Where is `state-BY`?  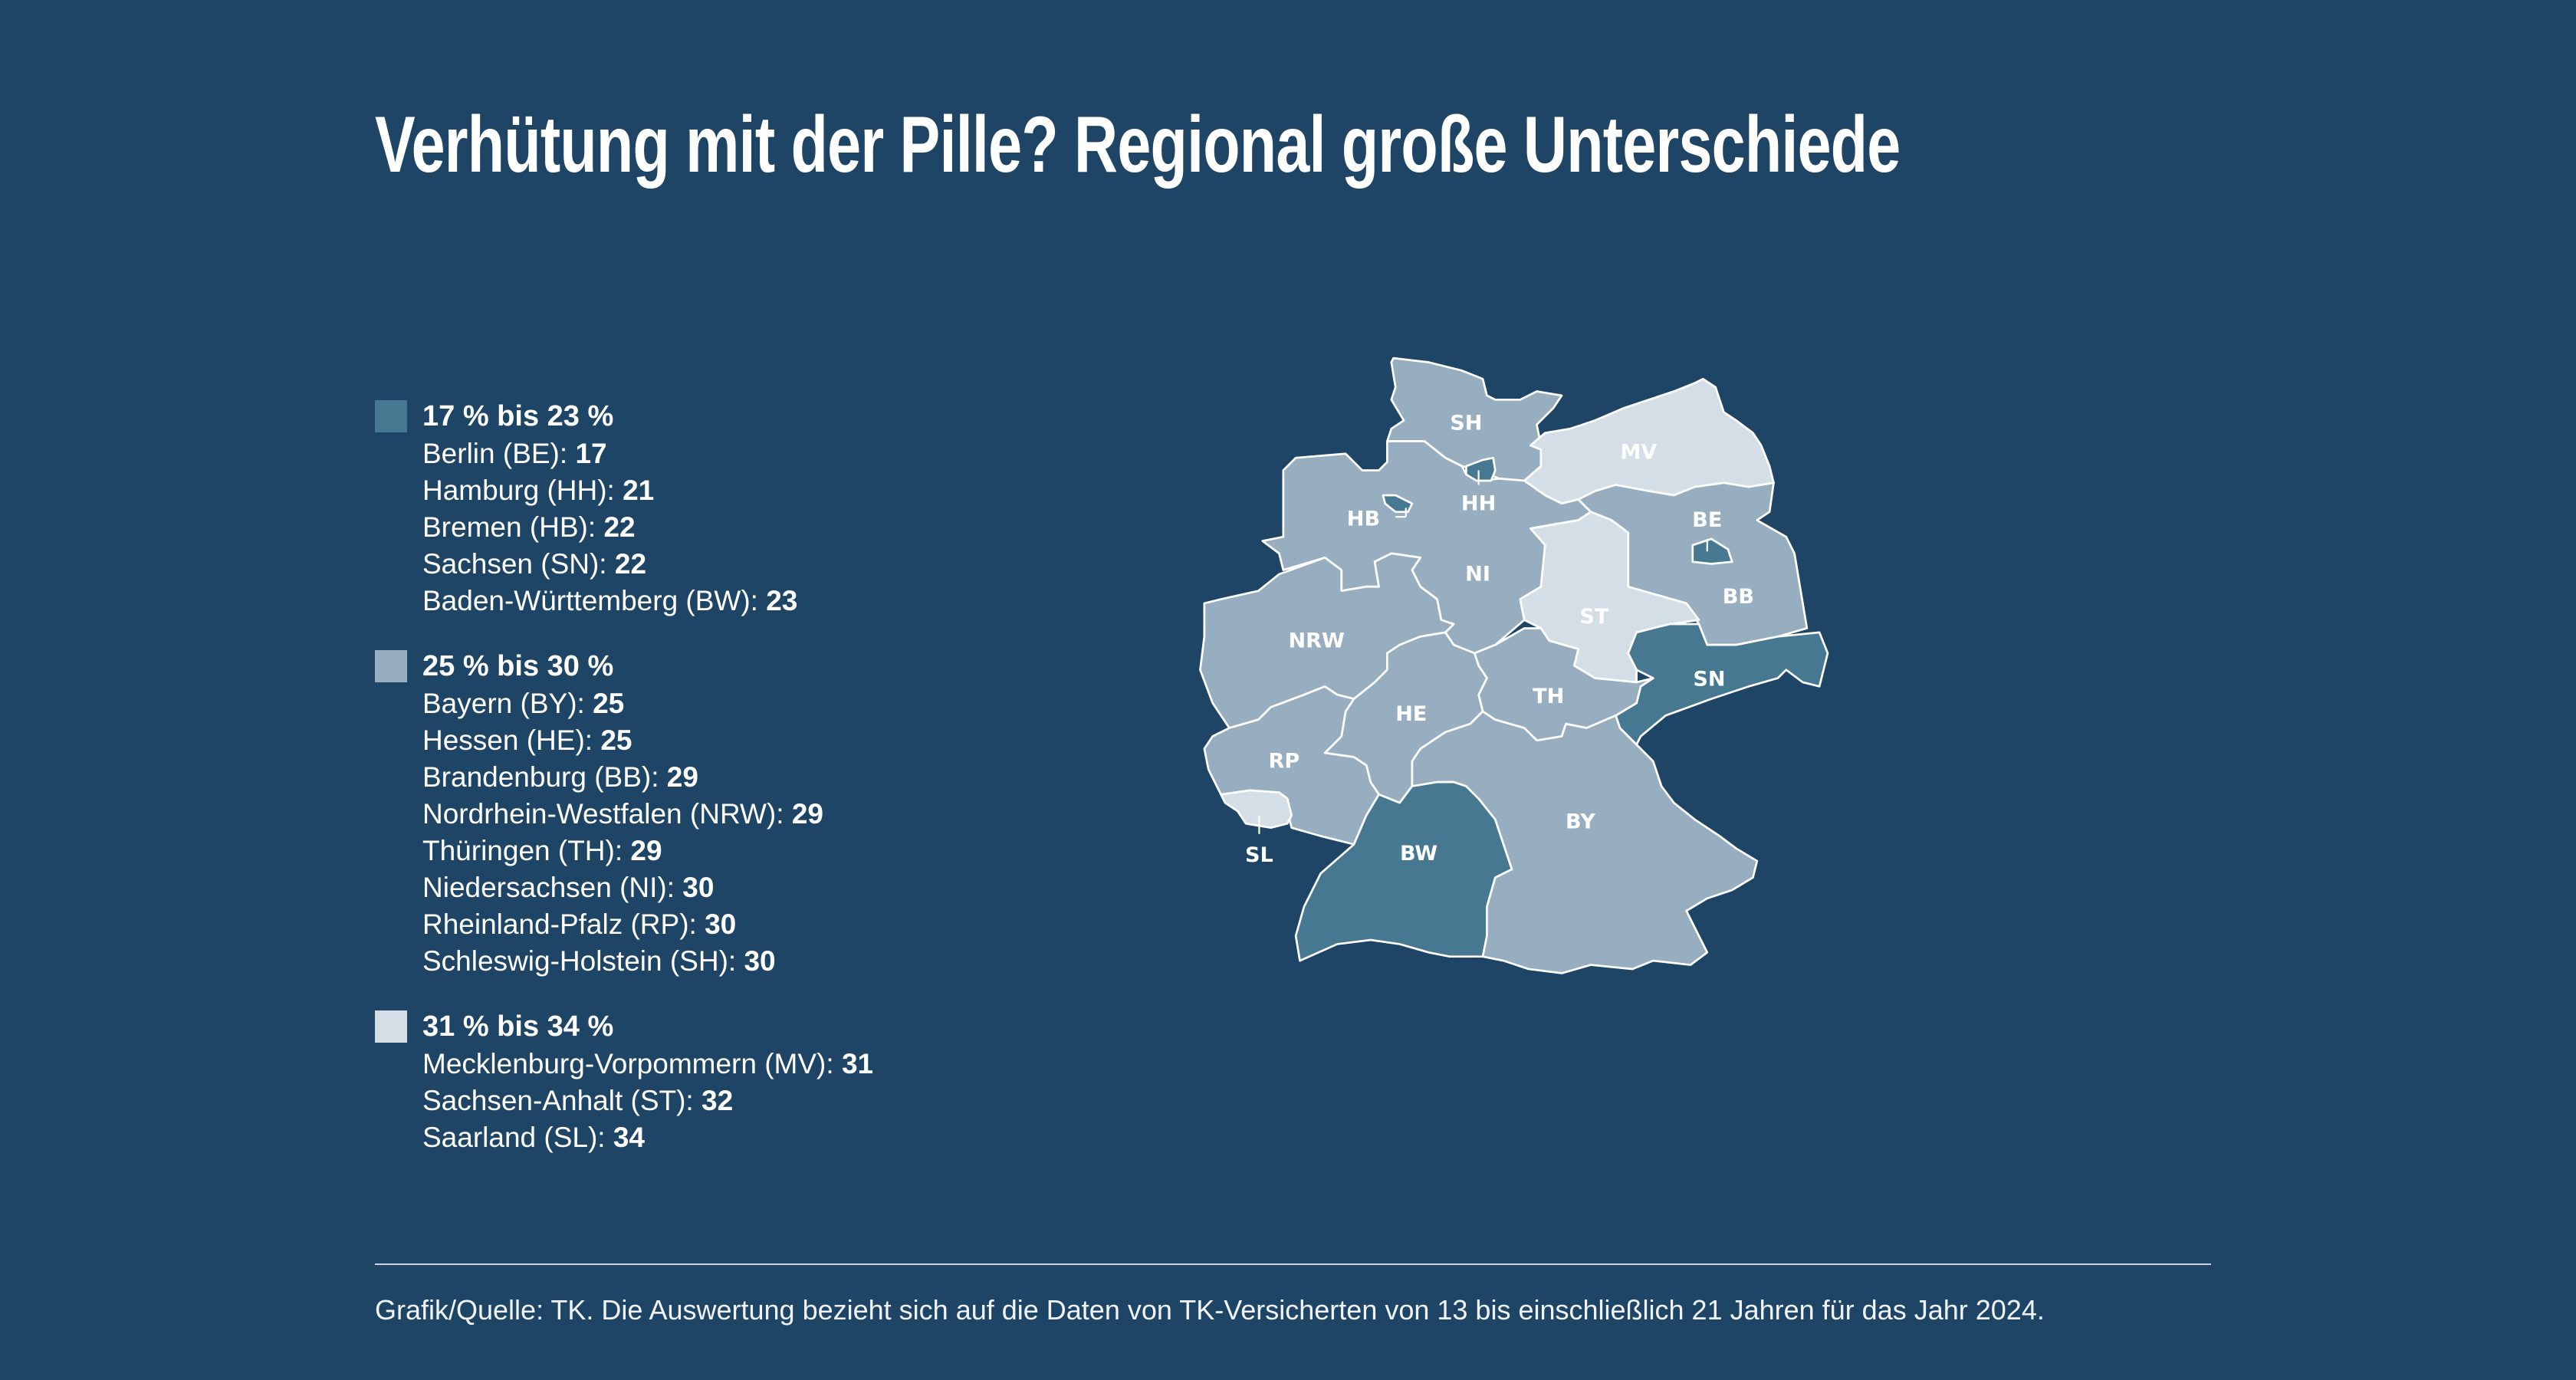 state-BY is located at coordinates (1585, 842).